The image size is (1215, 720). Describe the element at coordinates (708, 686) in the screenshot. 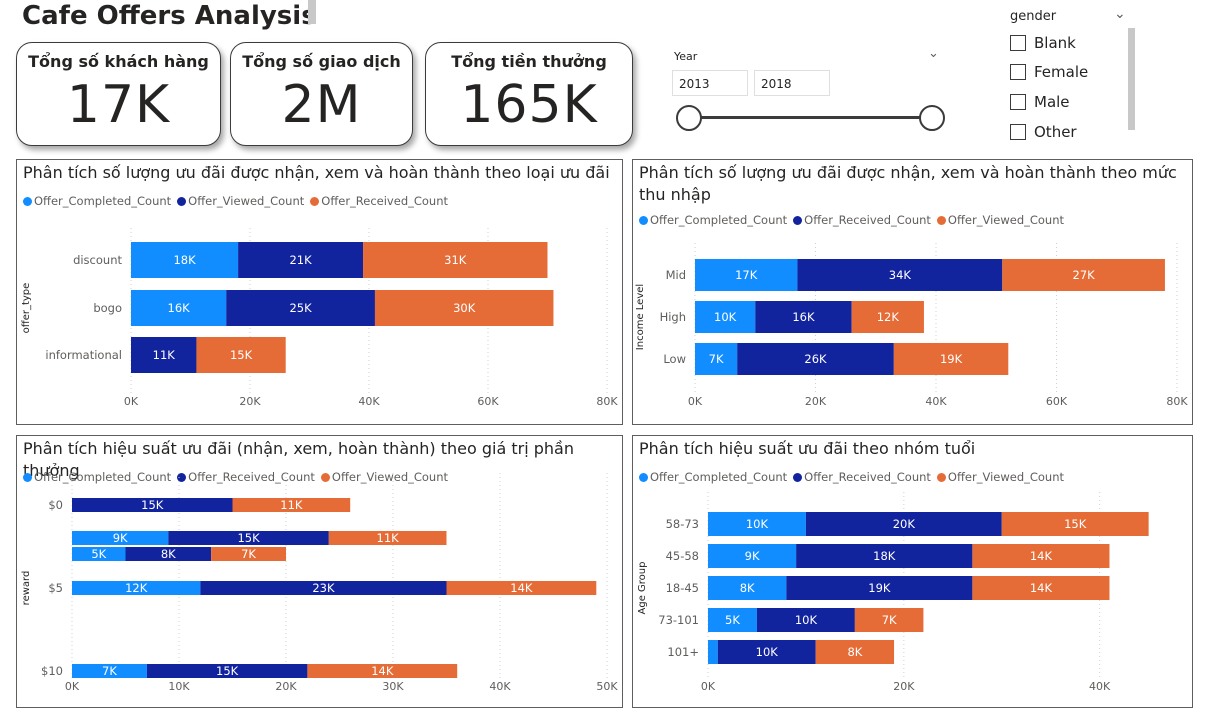

I see `x-tick-label: 0K` at that location.